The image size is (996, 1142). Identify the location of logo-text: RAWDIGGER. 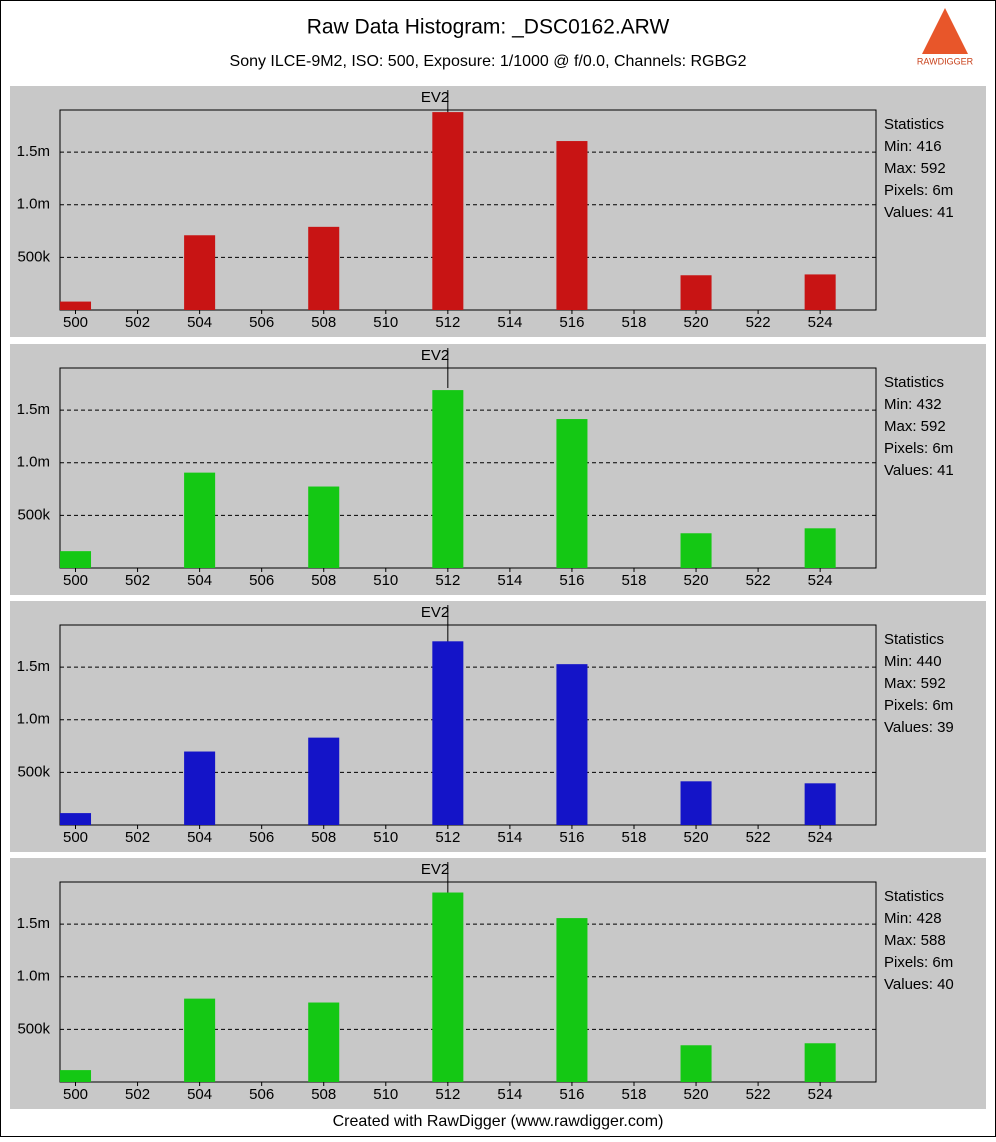
(945, 61).